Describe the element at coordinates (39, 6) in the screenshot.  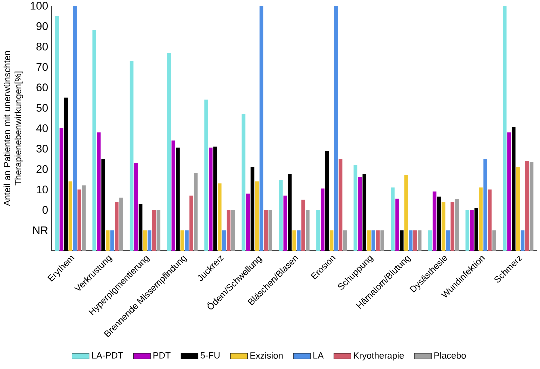
I see `y-tick-label: 100` at that location.